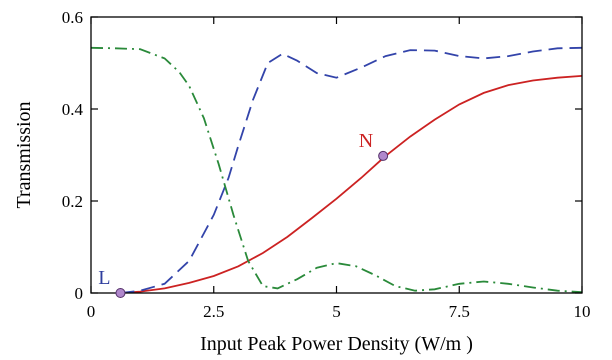 Image resolution: width=612 pixels, height=360 pixels. Describe the element at coordinates (336, 311) in the screenshot. I see `x-tick-label: 5` at that location.